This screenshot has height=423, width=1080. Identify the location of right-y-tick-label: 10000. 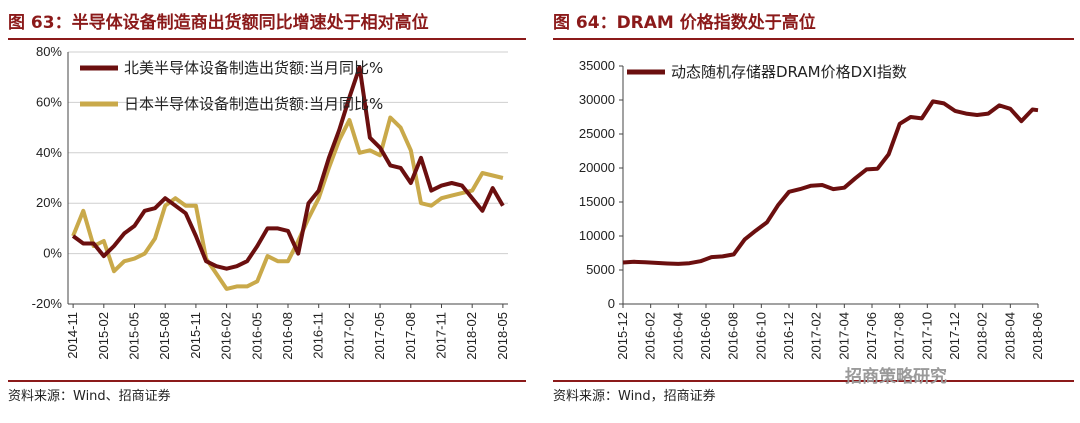
(597, 235).